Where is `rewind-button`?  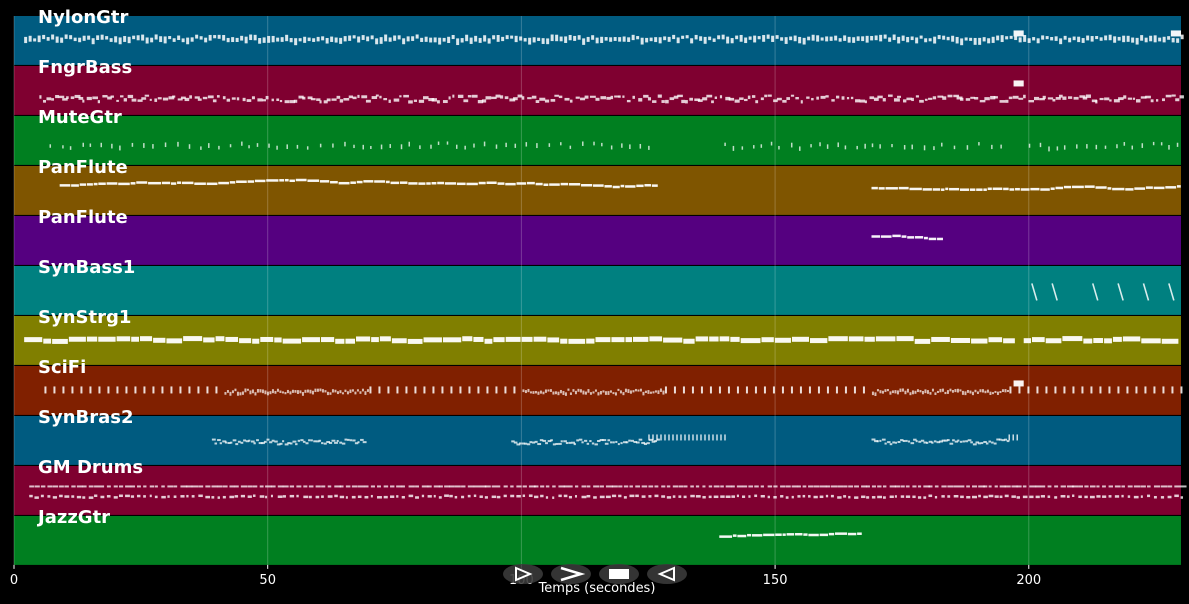
rewind-button is located at coordinates (667, 574).